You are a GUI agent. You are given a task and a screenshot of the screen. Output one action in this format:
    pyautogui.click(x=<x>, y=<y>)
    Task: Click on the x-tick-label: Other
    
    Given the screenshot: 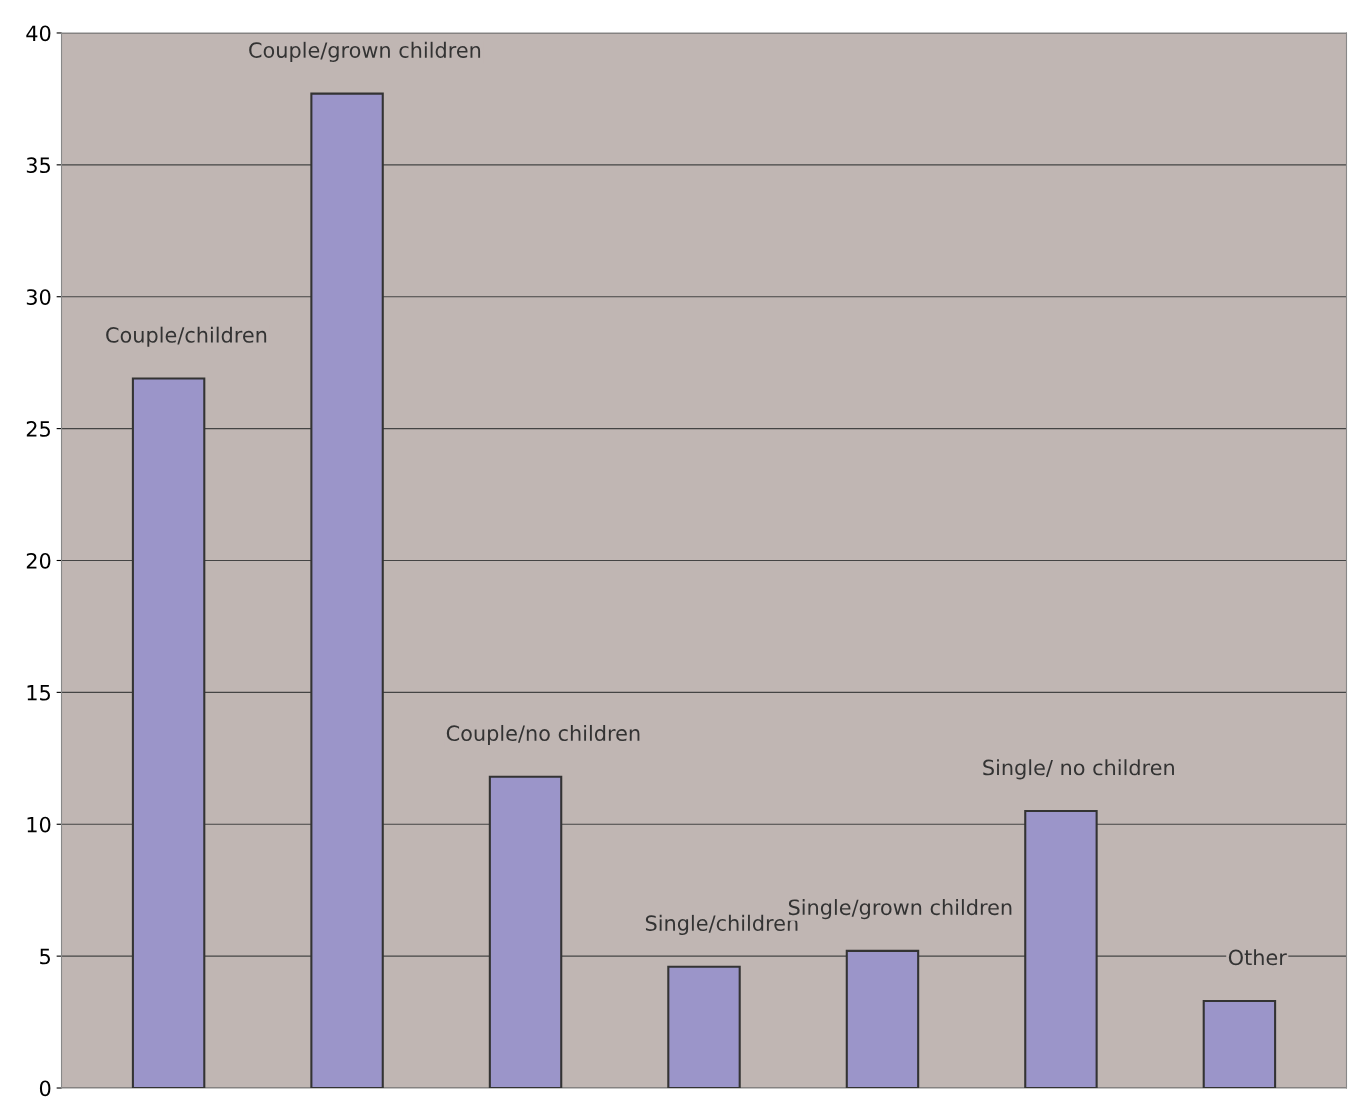 What is the action you would take?
    pyautogui.click(x=1257, y=957)
    